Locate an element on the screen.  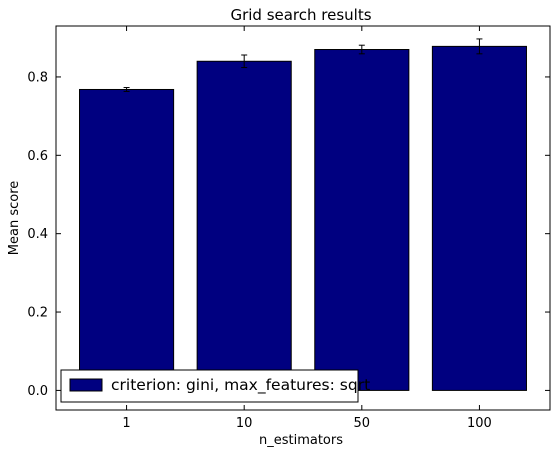
x-axis-label: n_estimators is located at coordinates (301, 440).